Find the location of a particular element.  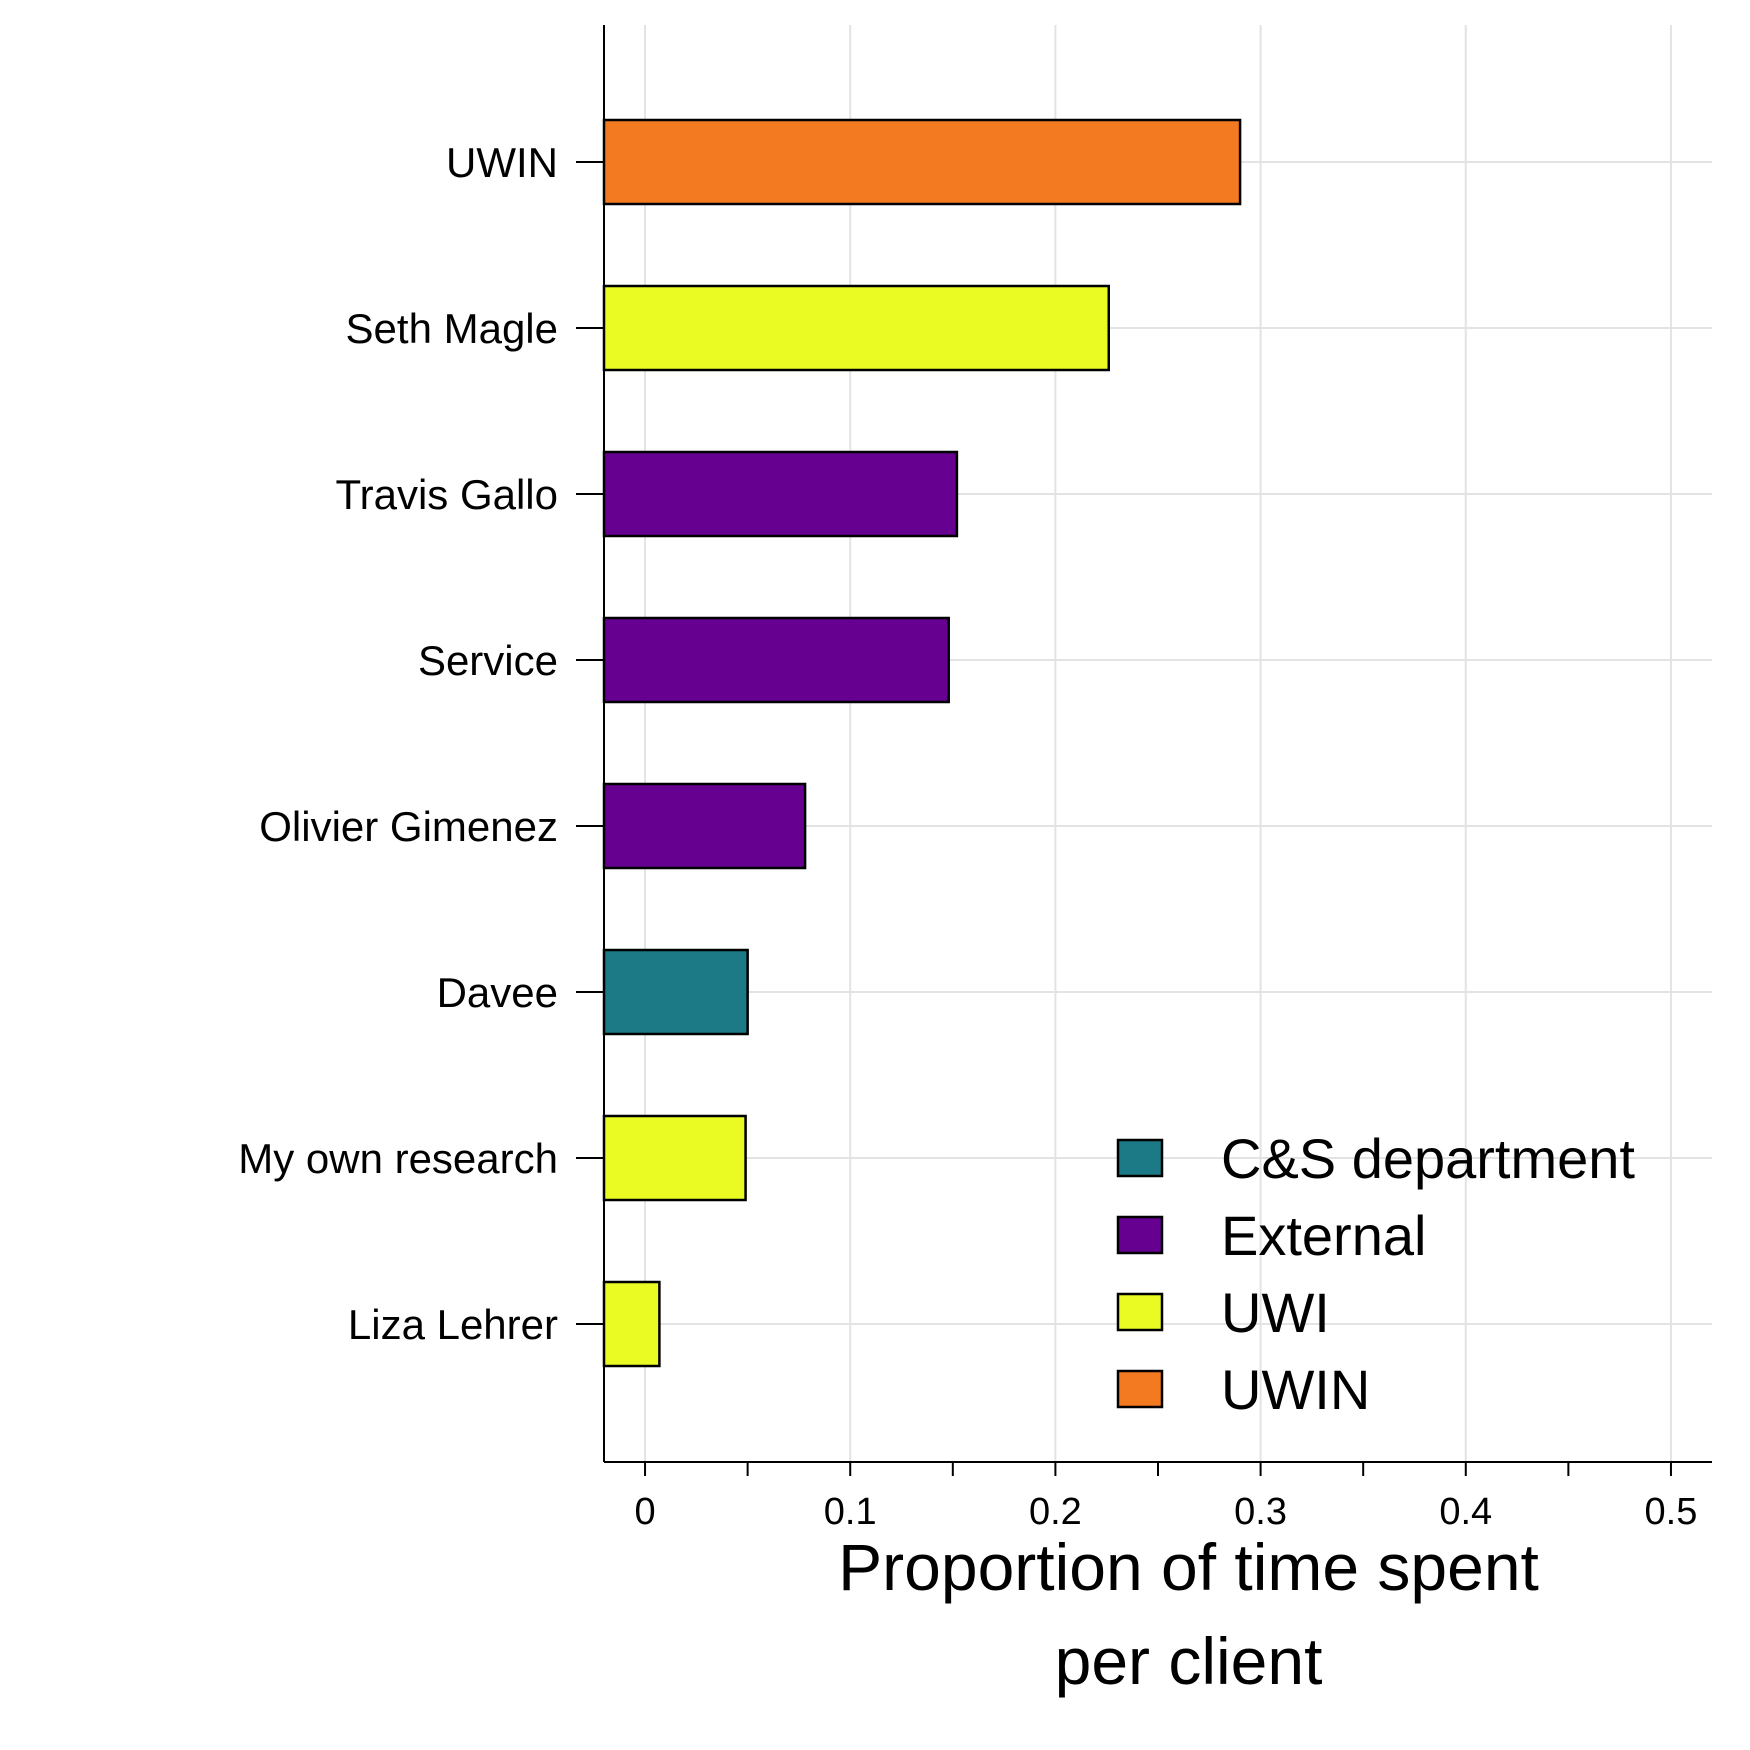

x-tick-label: 0.2 is located at coordinates (1055, 1512).